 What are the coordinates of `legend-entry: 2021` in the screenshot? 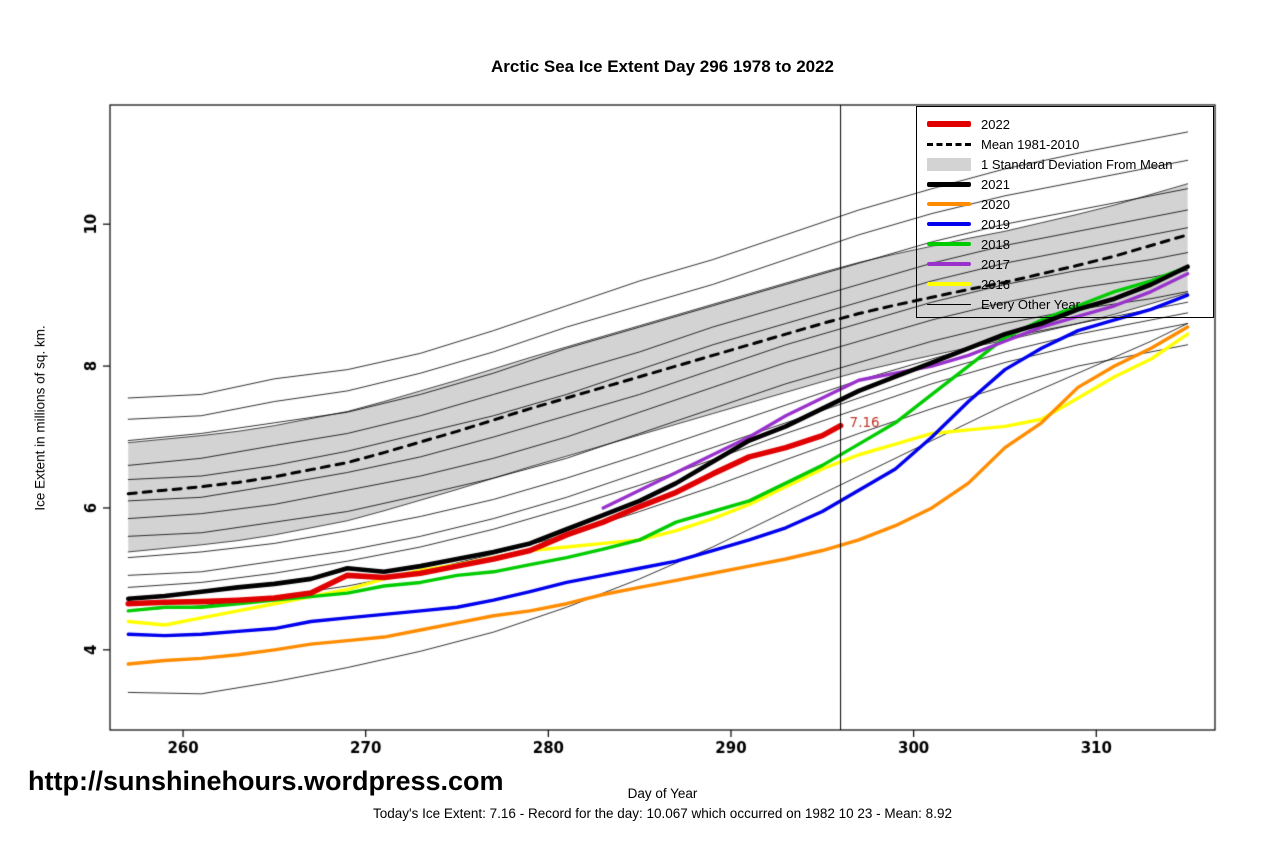 It's located at (1070, 184).